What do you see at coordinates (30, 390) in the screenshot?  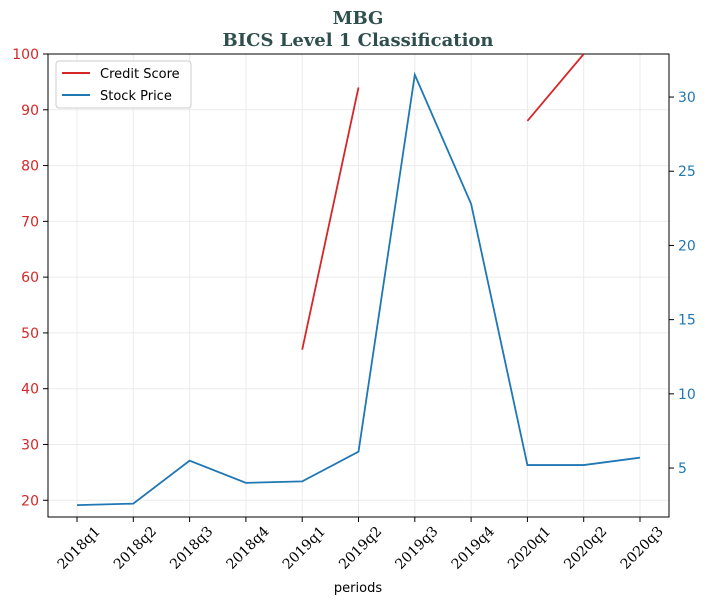 I see `left-tick-label: 40` at bounding box center [30, 390].